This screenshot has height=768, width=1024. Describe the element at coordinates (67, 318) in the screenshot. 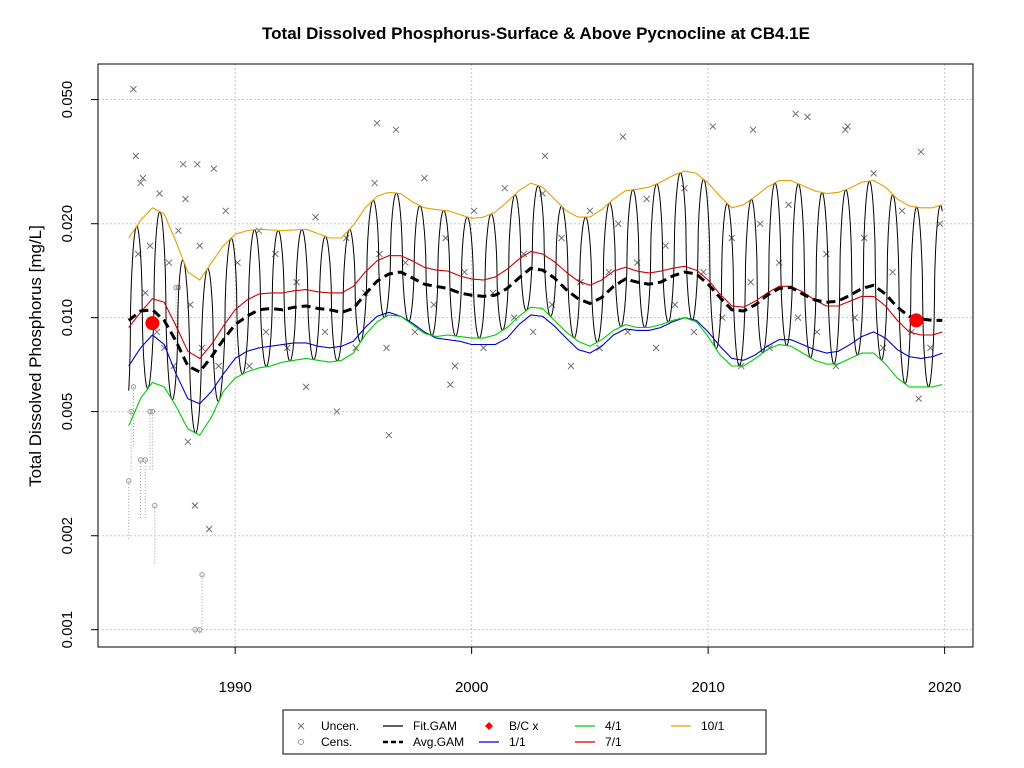

I see `y-tick-label: 0.010` at that location.